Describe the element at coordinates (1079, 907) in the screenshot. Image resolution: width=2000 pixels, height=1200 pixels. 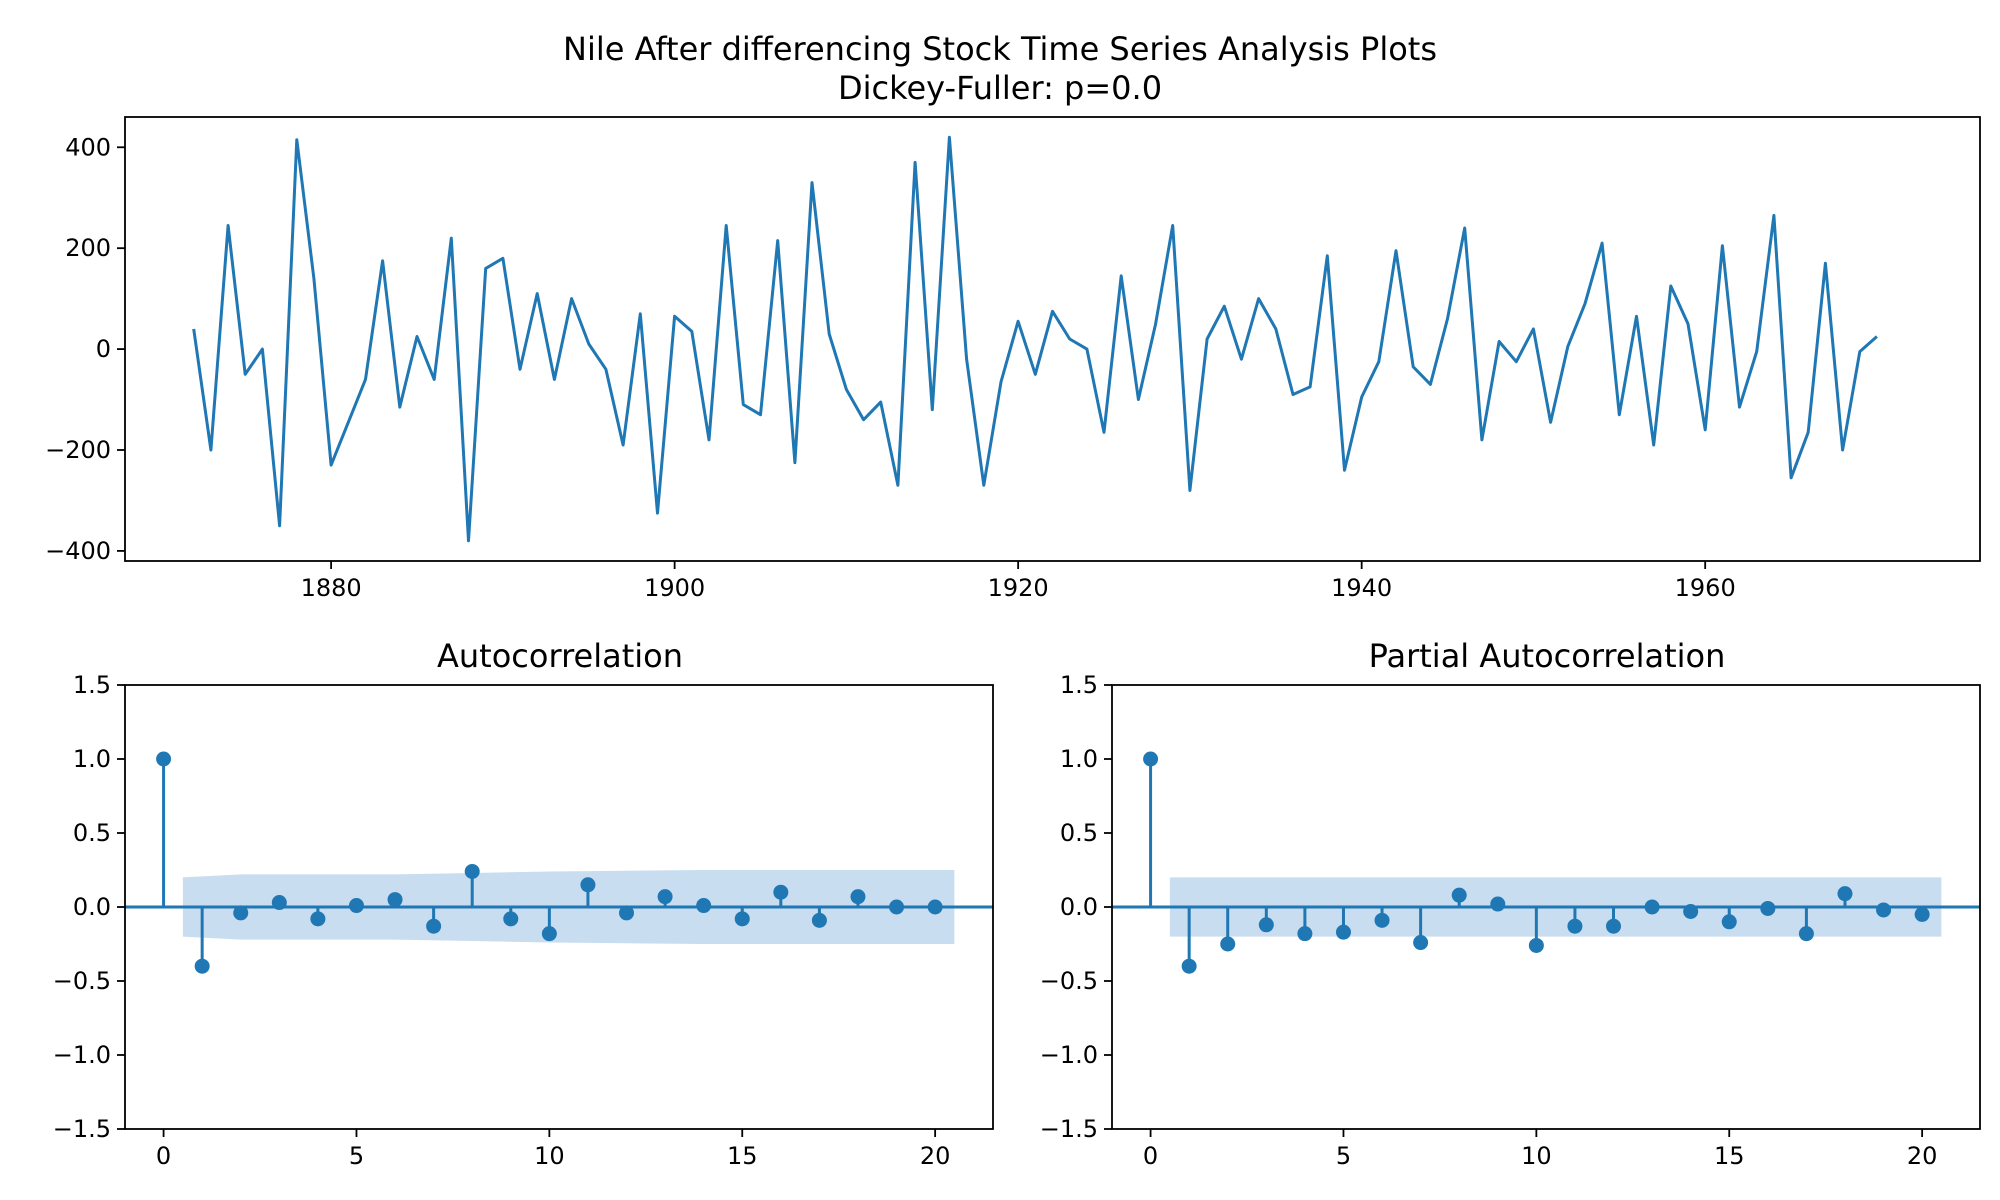
I see `pacf-y-tick-label: 0.0` at that location.